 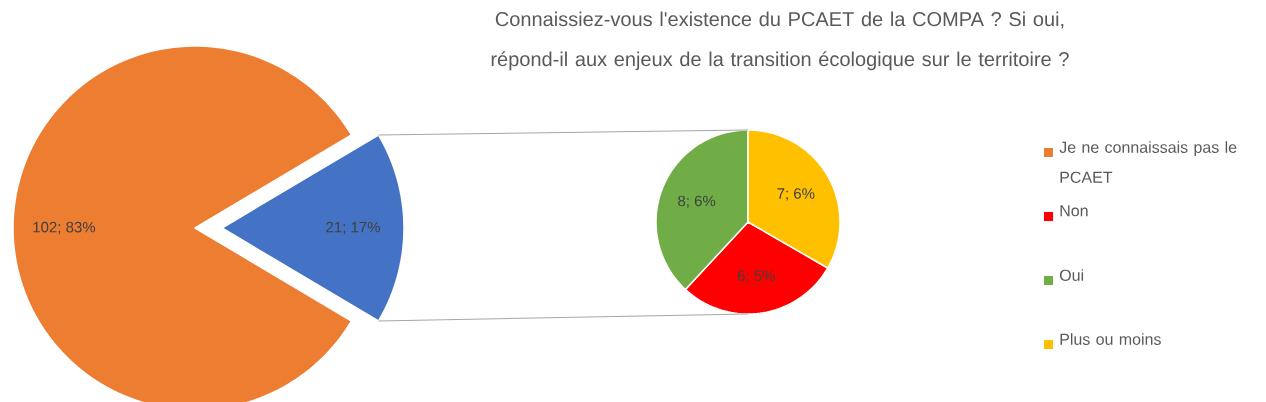 What do you see at coordinates (64, 228) in the screenshot?
I see `data-label: 102; 83%` at bounding box center [64, 228].